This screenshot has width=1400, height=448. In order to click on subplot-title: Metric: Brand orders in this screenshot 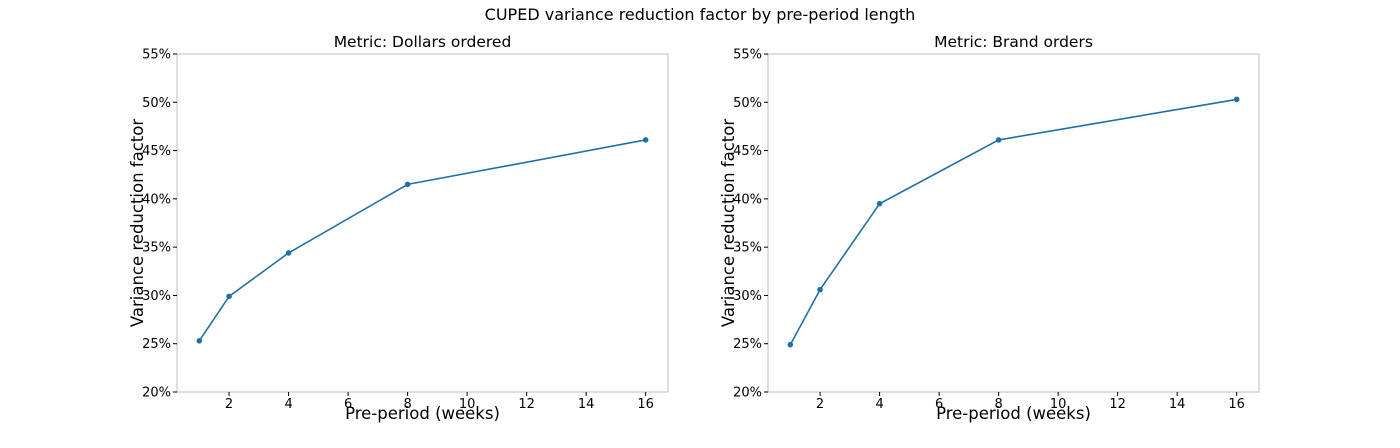, I will do `click(1013, 42)`.